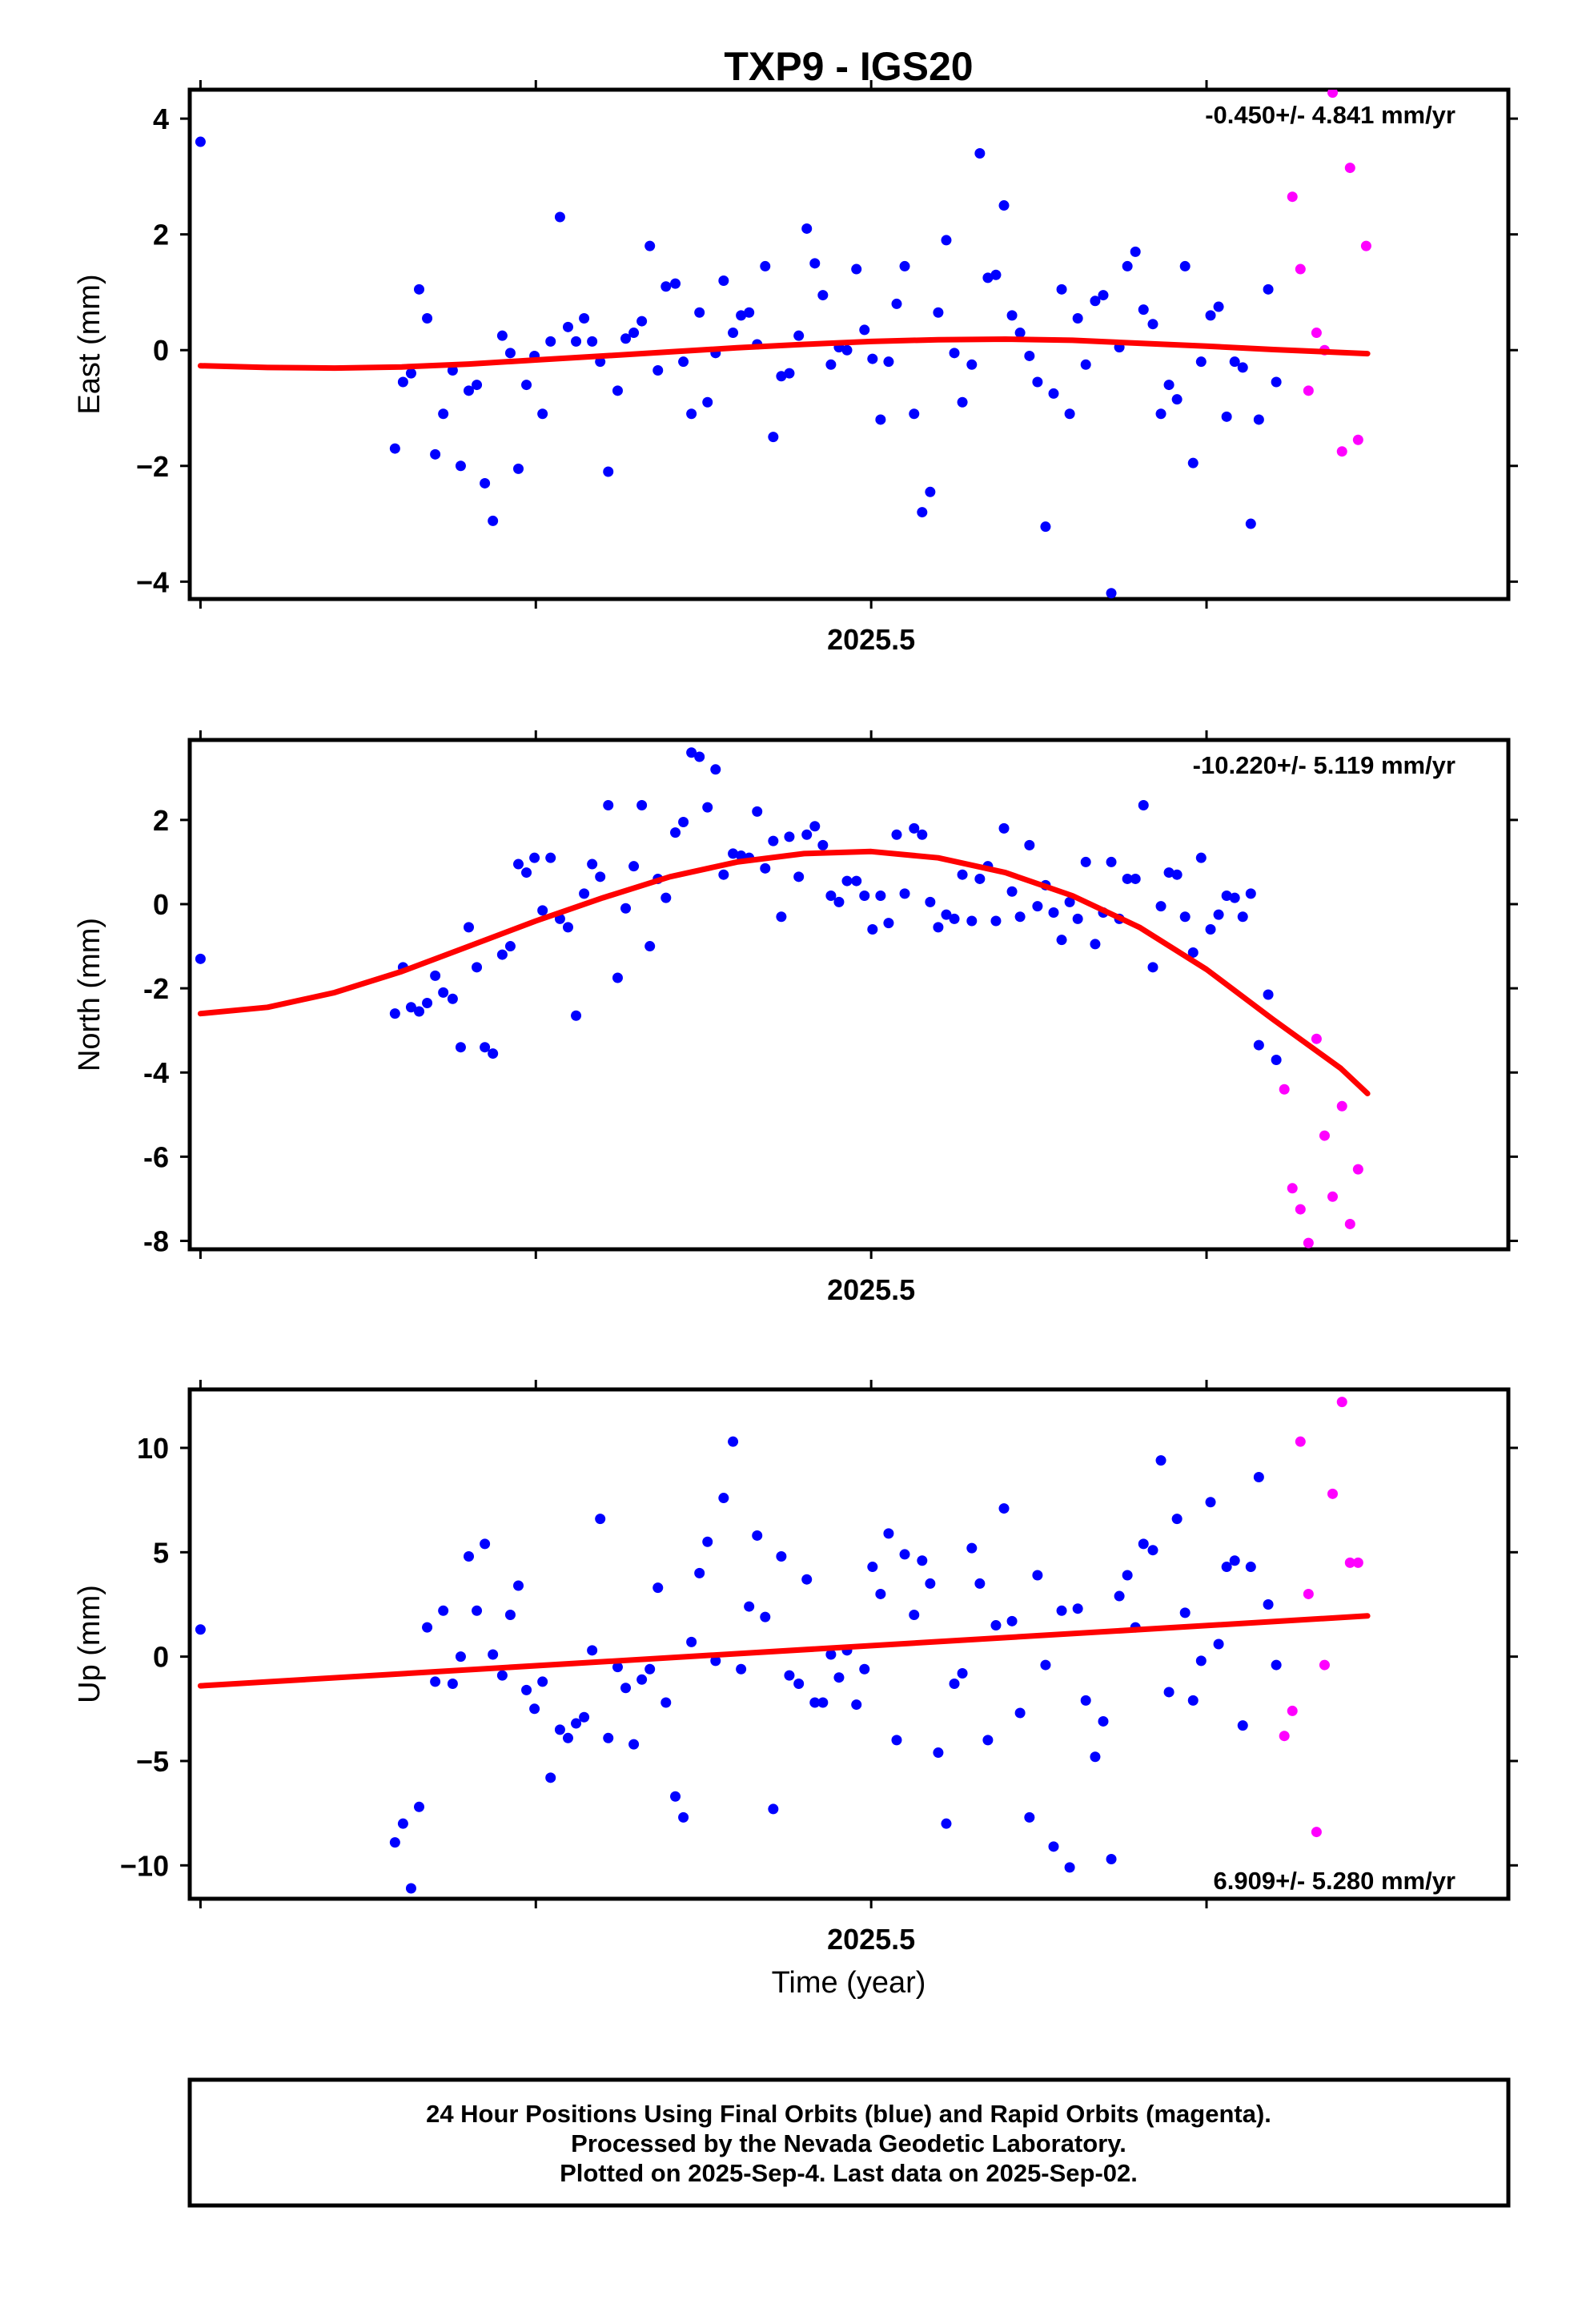  Describe the element at coordinates (89, 1644) in the screenshot. I see `y-axis-label: Up (mm)` at that location.